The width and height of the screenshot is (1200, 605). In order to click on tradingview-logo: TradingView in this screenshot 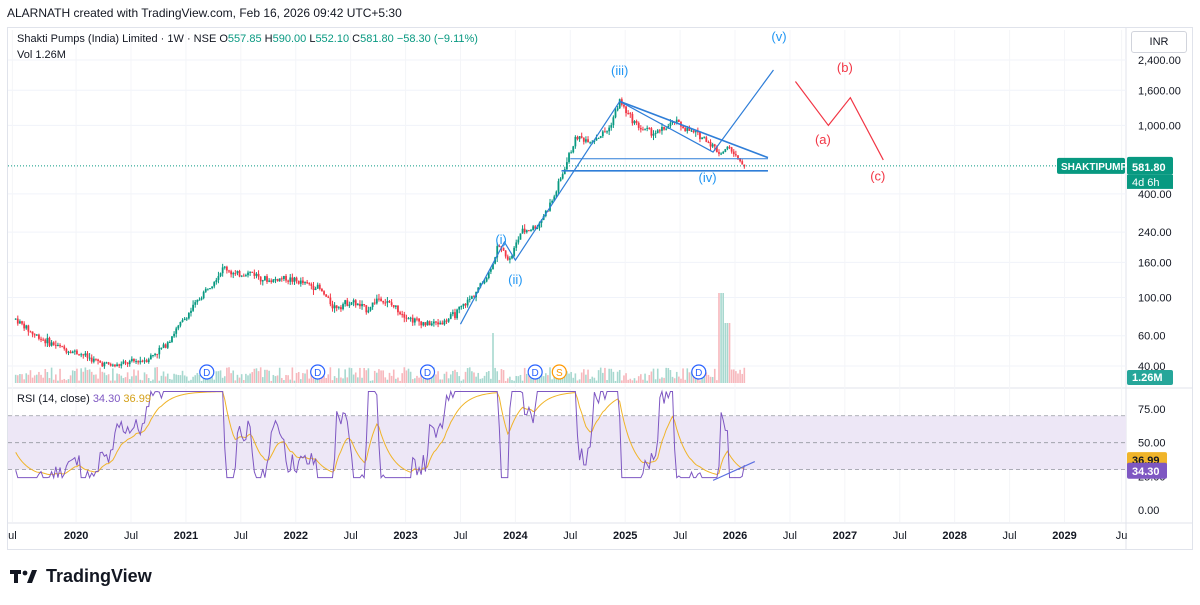, I will do `click(81, 576)`.